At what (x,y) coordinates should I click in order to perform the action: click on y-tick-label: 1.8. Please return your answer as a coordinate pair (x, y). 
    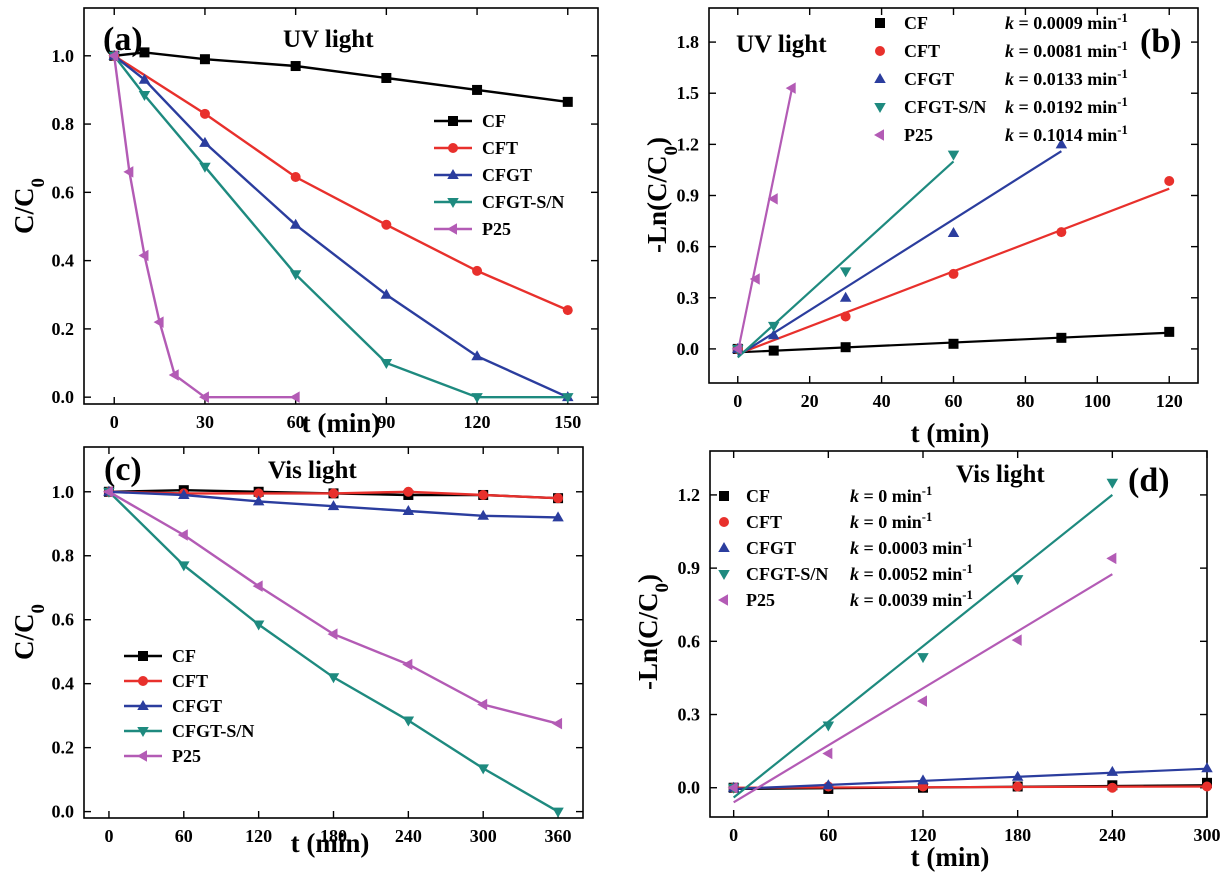
    Looking at the image, I should click on (688, 42).